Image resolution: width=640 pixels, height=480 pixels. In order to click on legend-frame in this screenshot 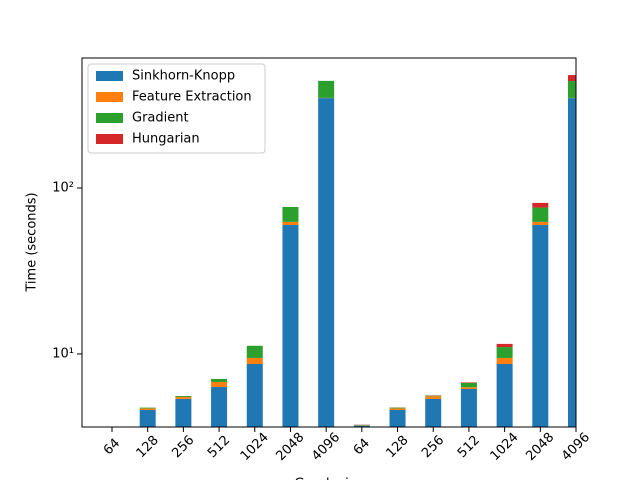, I will do `click(176, 108)`.